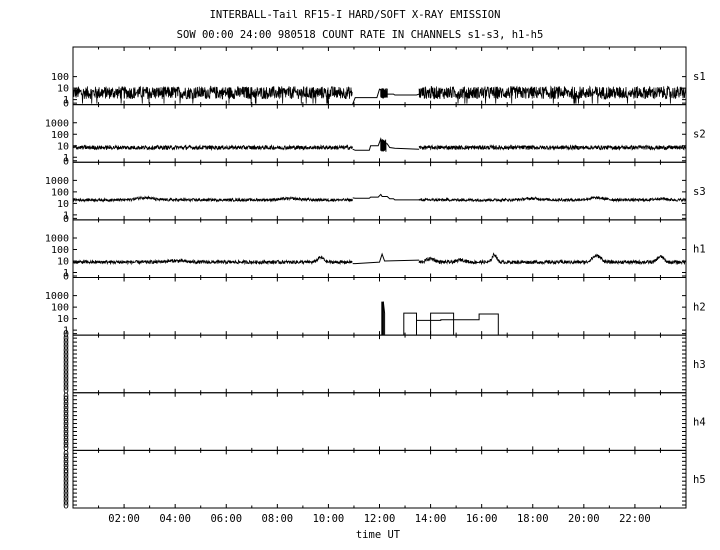  I want to click on panel-label: s1, so click(699, 77).